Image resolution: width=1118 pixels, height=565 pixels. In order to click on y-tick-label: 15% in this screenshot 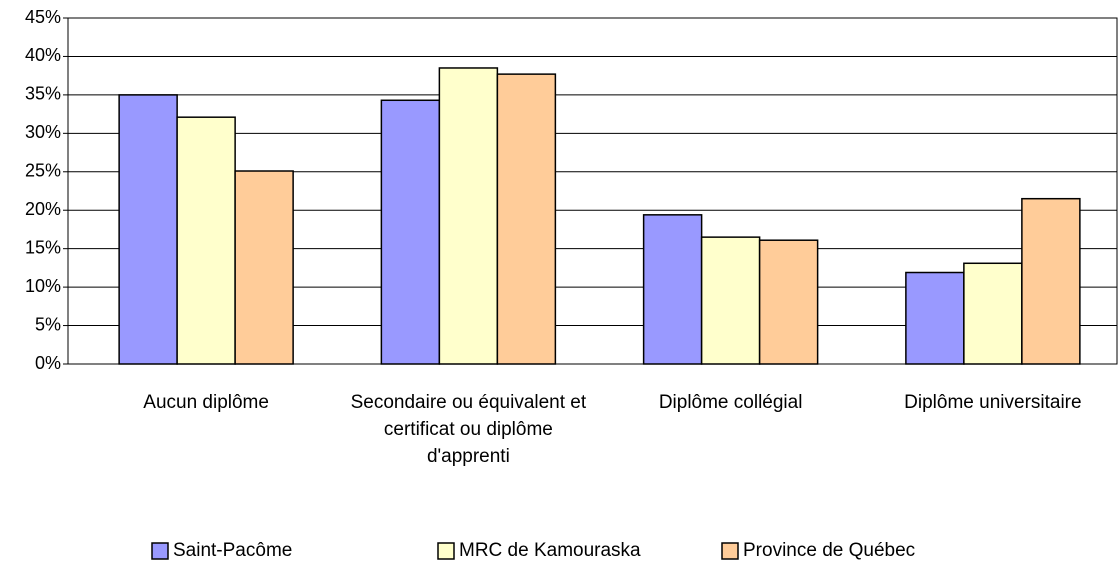, I will do `click(43, 247)`.